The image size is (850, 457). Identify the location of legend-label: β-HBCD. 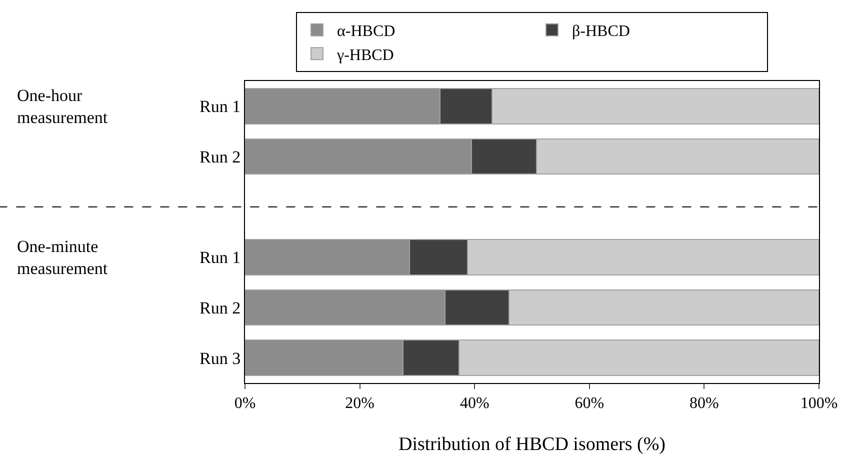
(601, 31).